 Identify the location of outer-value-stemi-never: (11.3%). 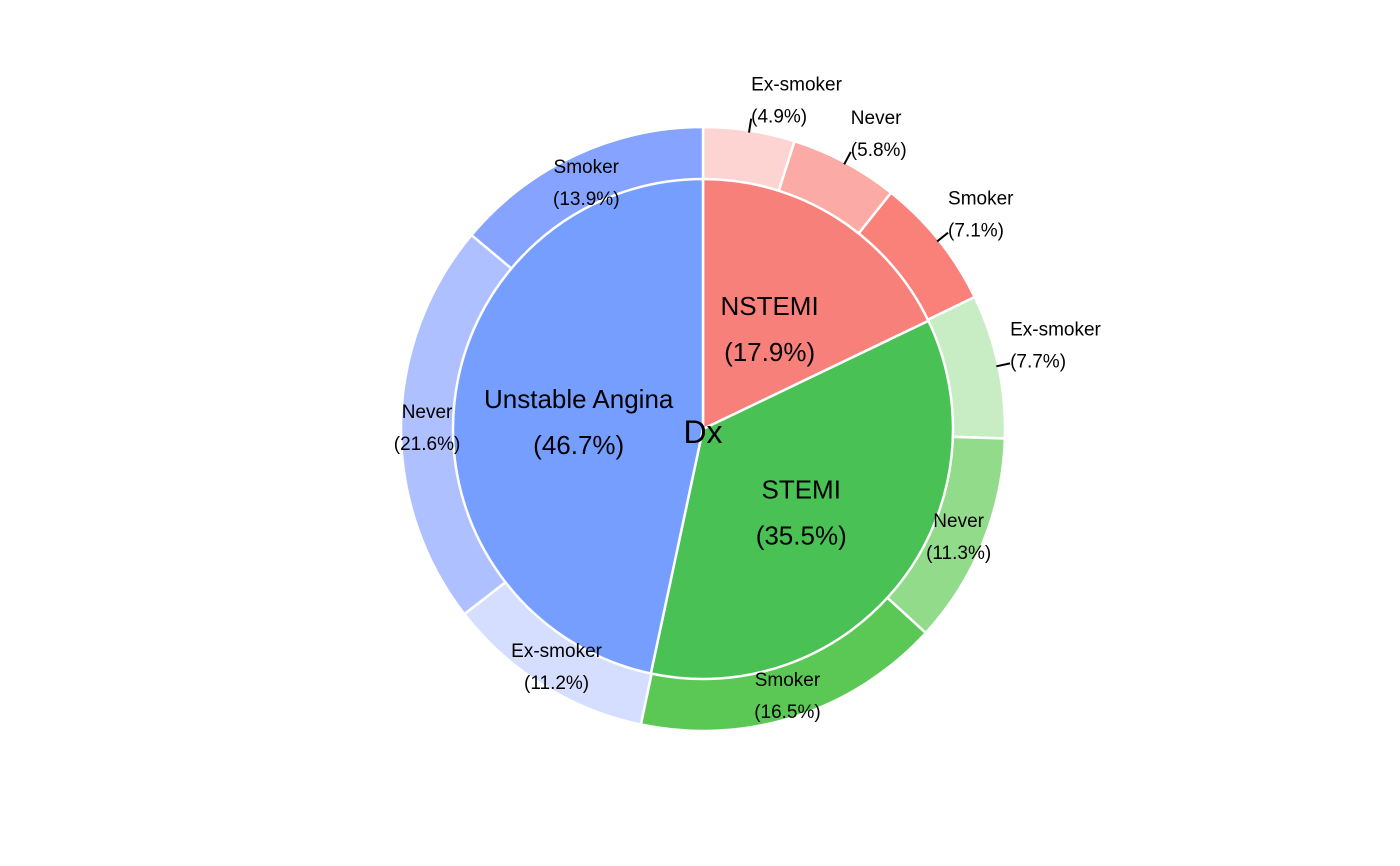
(958, 553).